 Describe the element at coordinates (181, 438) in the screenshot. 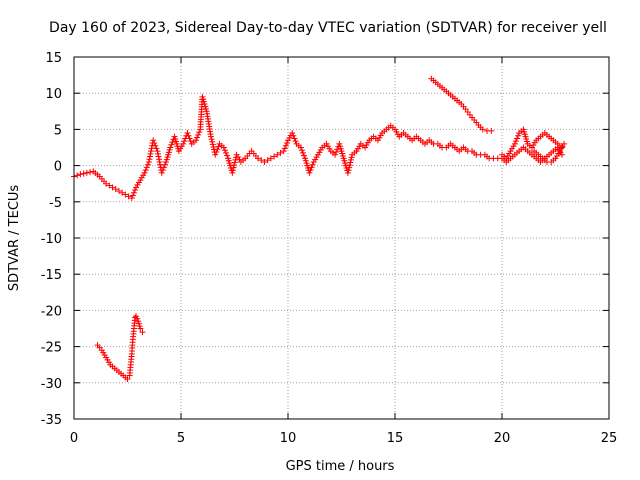

I see `x-tick-label: 5` at that location.